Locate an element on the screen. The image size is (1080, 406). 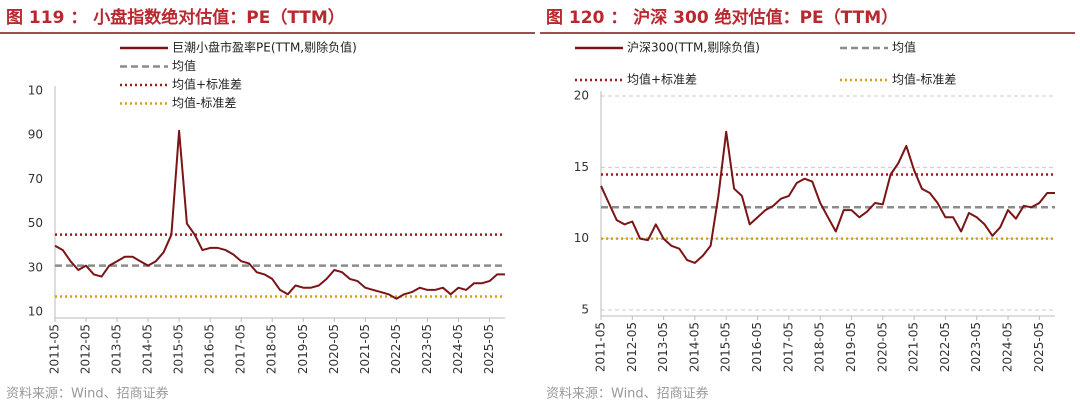
y-tick-label: 90 is located at coordinates (35, 135).